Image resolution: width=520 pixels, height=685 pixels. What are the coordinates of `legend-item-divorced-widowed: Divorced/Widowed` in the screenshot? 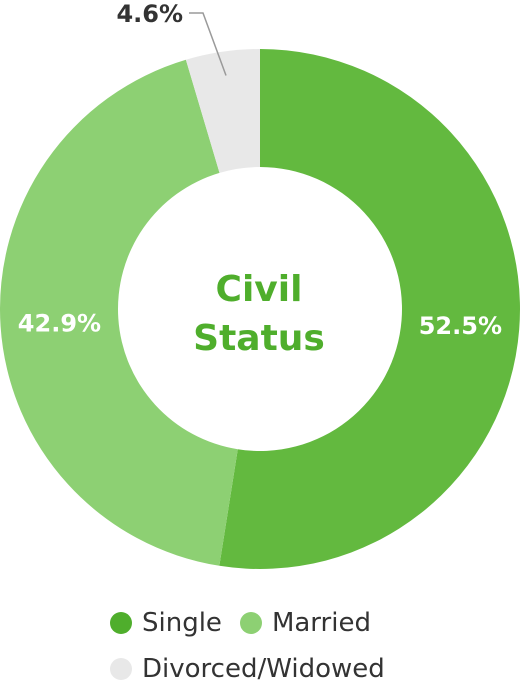 It's located at (247, 669).